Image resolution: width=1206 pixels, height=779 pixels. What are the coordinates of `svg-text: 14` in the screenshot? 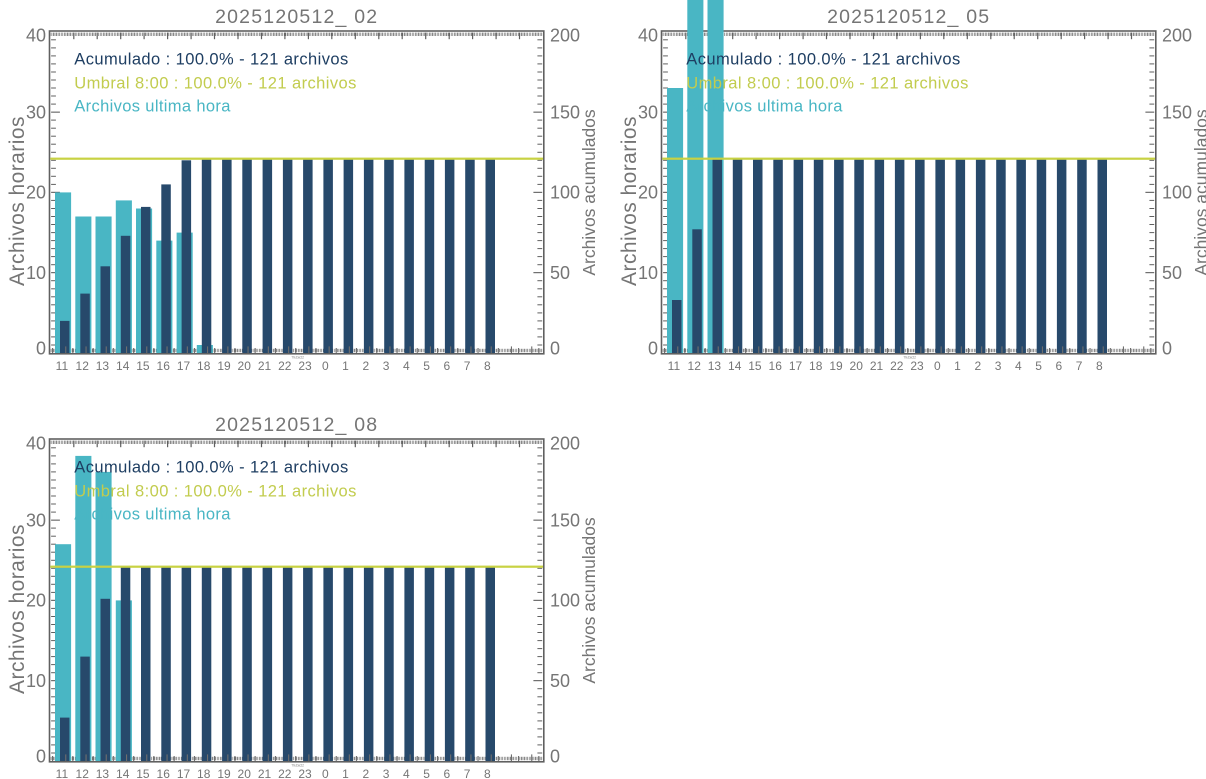 It's located at (123, 773).